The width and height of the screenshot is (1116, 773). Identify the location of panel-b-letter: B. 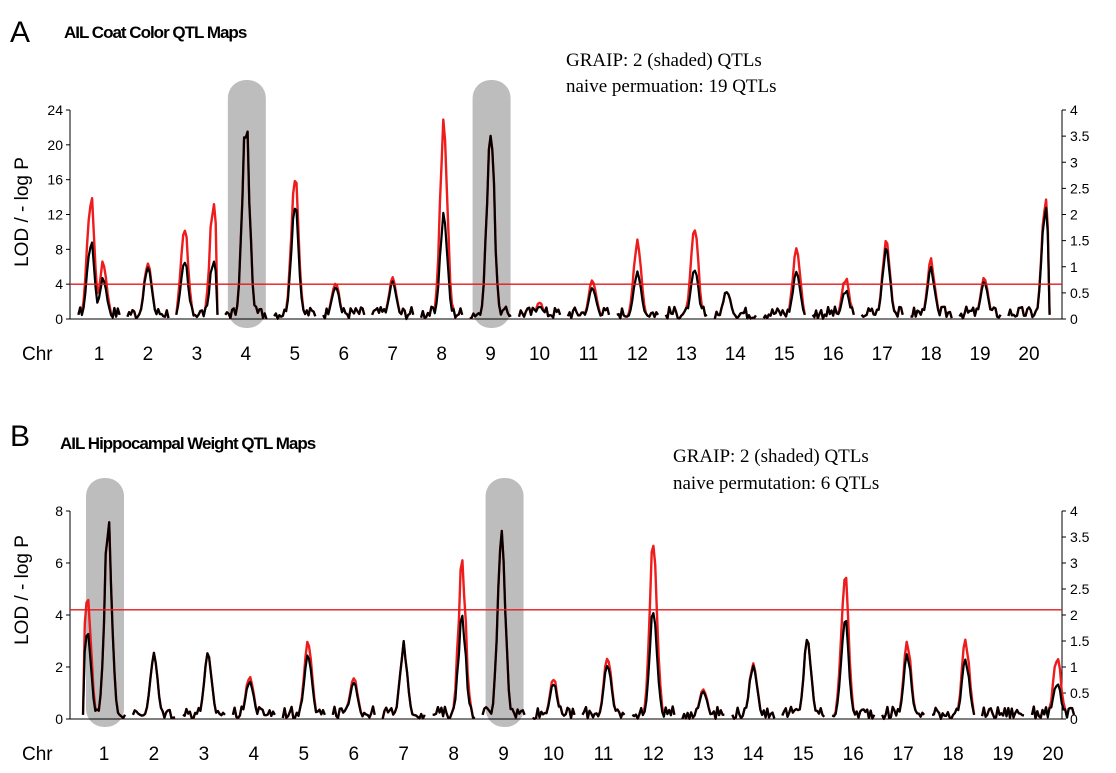
(20, 436).